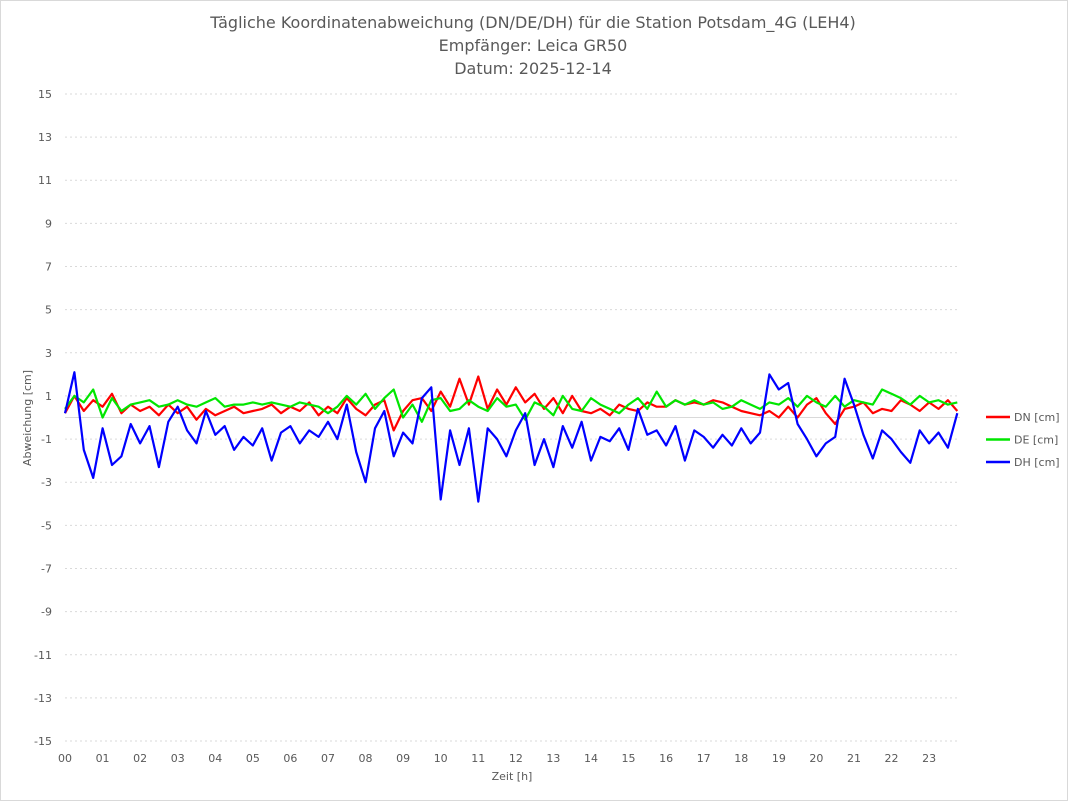 Image resolution: width=1068 pixels, height=801 pixels. What do you see at coordinates (516, 758) in the screenshot?
I see `x-tick-label: 12` at bounding box center [516, 758].